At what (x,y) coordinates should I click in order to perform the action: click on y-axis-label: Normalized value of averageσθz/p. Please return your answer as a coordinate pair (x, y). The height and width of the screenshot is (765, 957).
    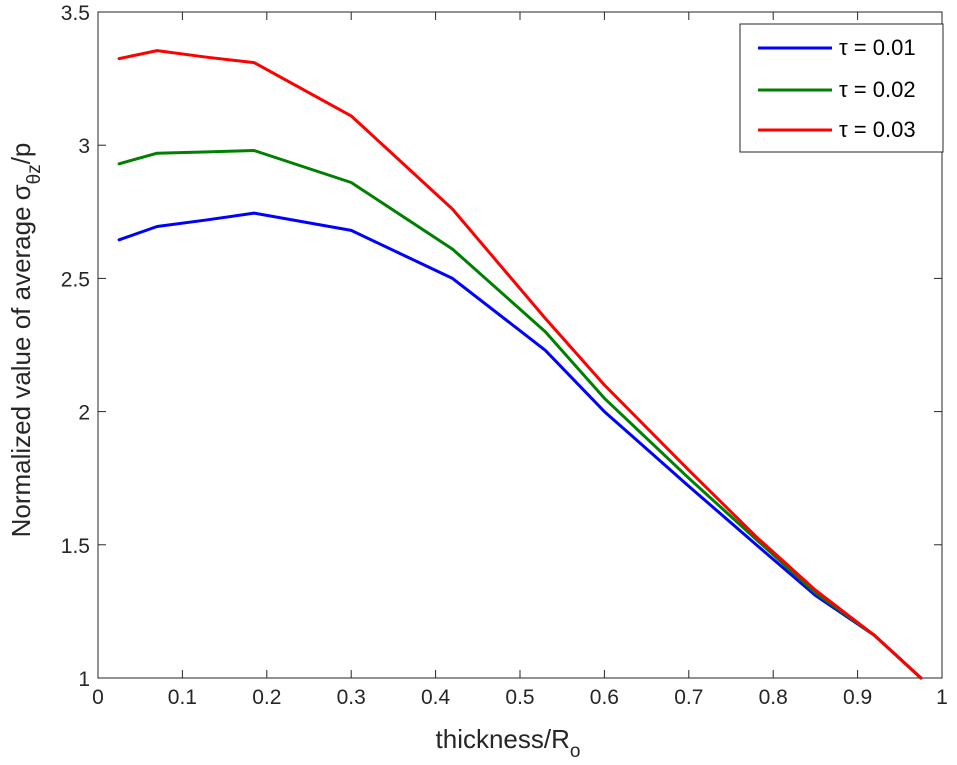
    Looking at the image, I should click on (25, 340).